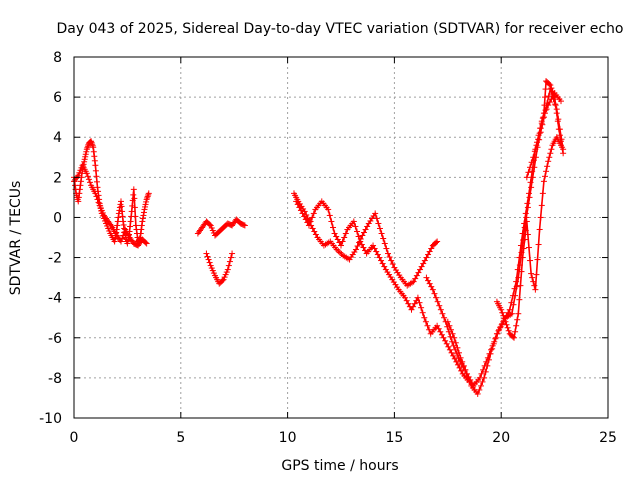 The image size is (640, 480). I want to click on x-tick-label: 10, so click(288, 438).